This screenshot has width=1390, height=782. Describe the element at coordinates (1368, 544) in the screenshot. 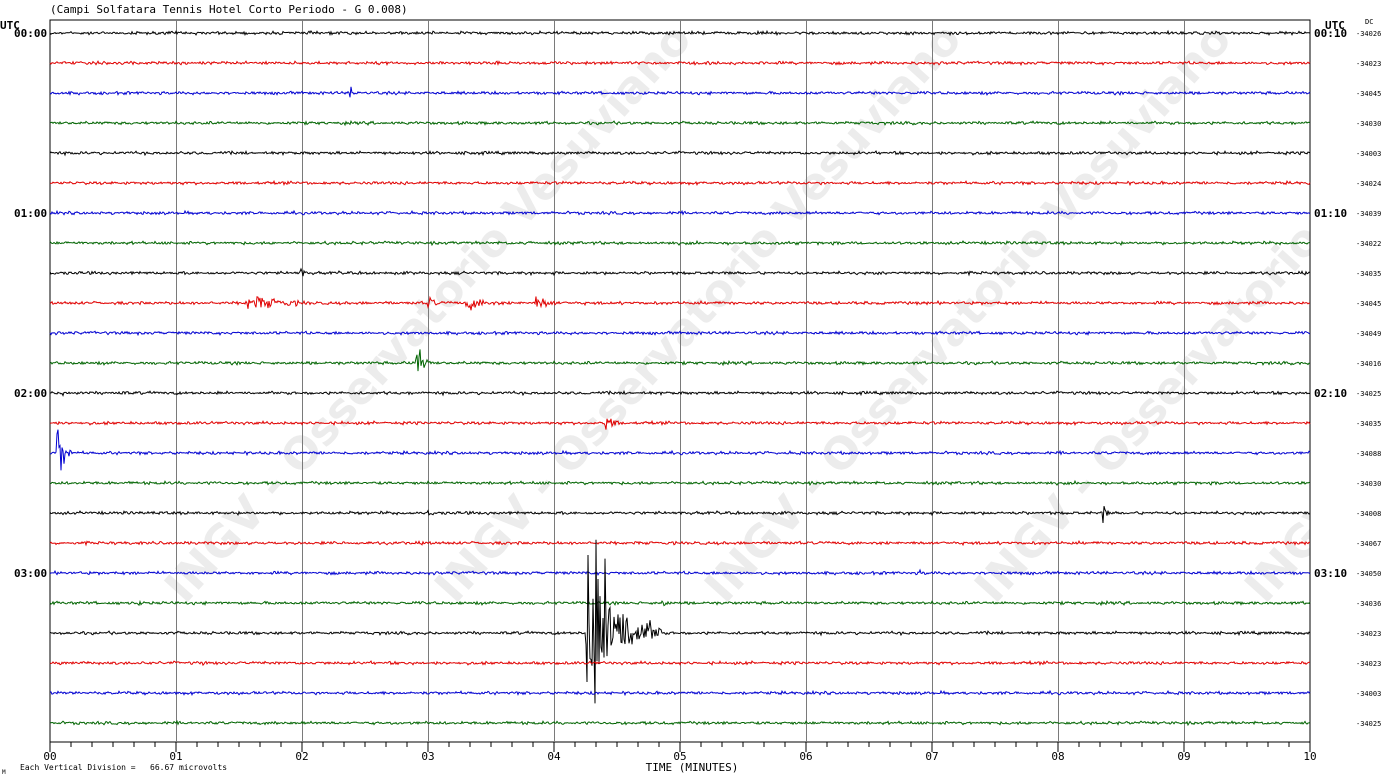

I see `dc-value: -34067` at that location.